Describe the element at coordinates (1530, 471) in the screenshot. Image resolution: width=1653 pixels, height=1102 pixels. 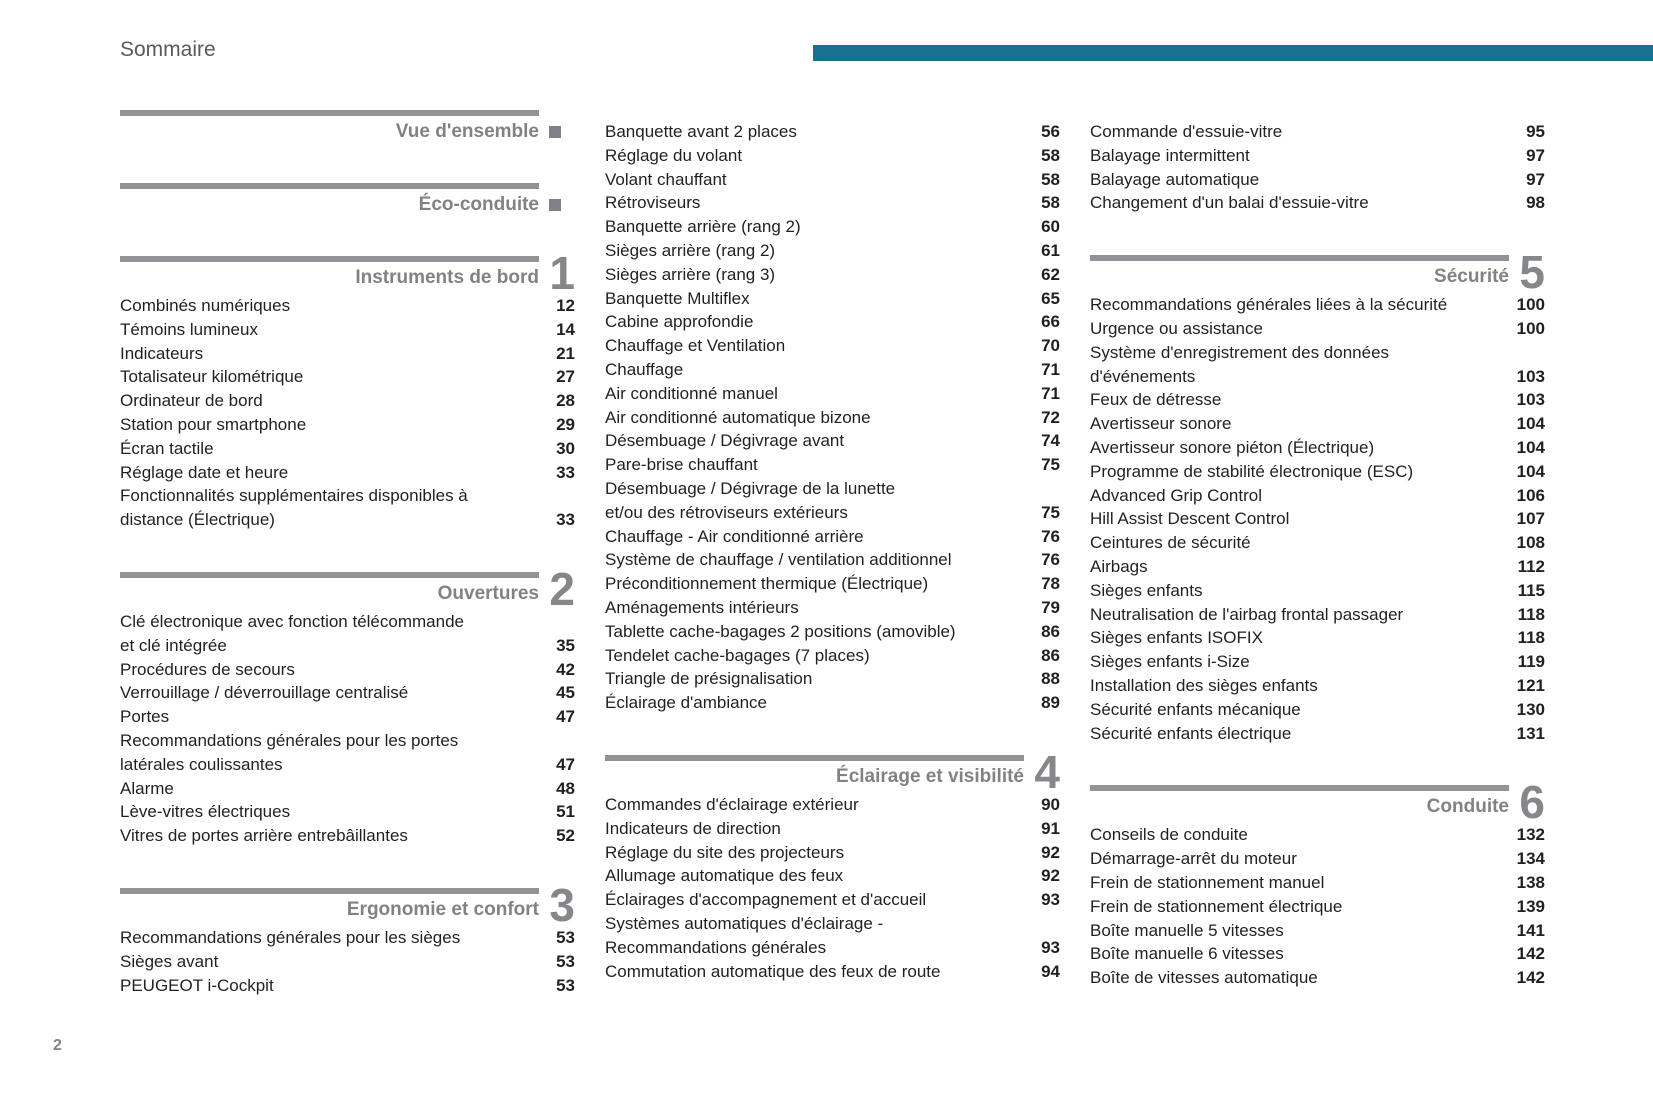
I see `toc-entry-page: 104` at that location.